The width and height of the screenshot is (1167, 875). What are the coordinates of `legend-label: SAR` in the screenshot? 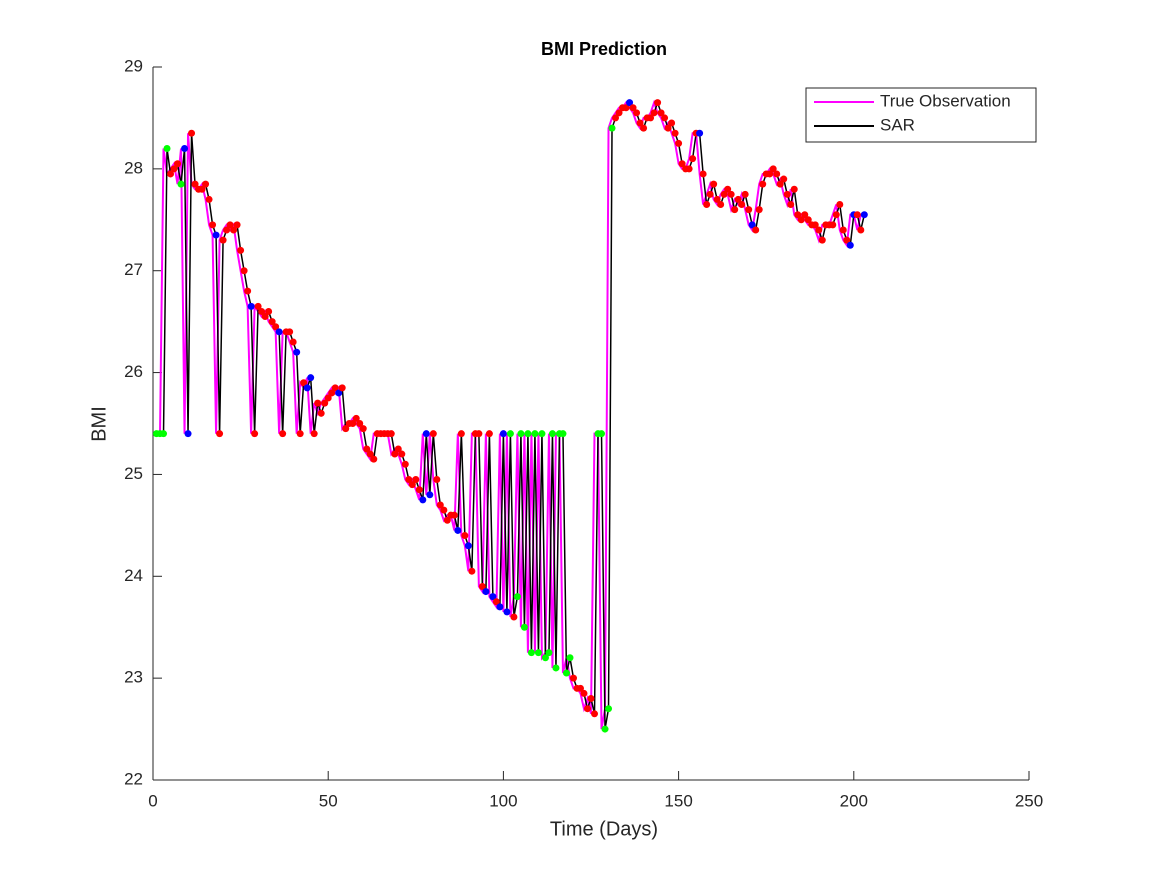 It's located at (897, 124).